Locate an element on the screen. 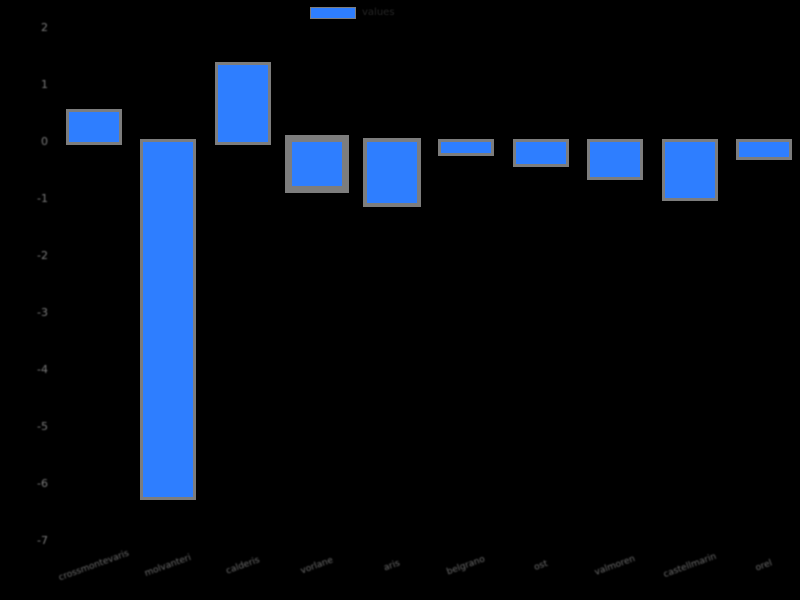  x-tick-label: vorlane is located at coordinates (317, 566).